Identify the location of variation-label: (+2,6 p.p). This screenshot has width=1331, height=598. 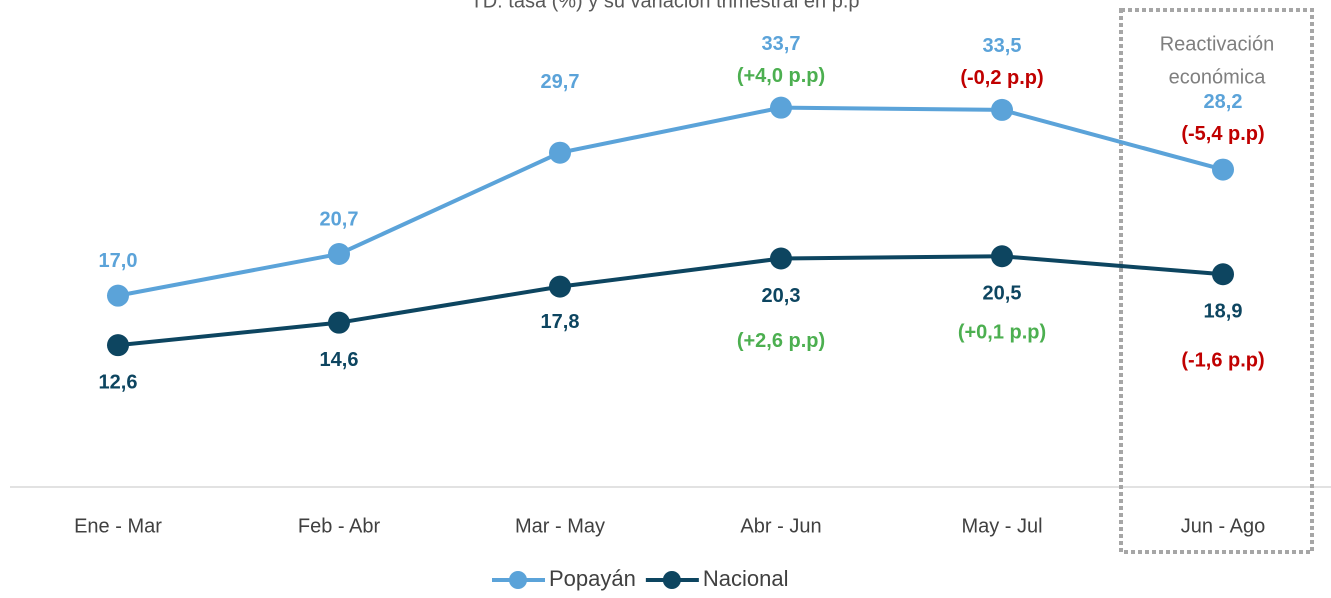
(781, 341).